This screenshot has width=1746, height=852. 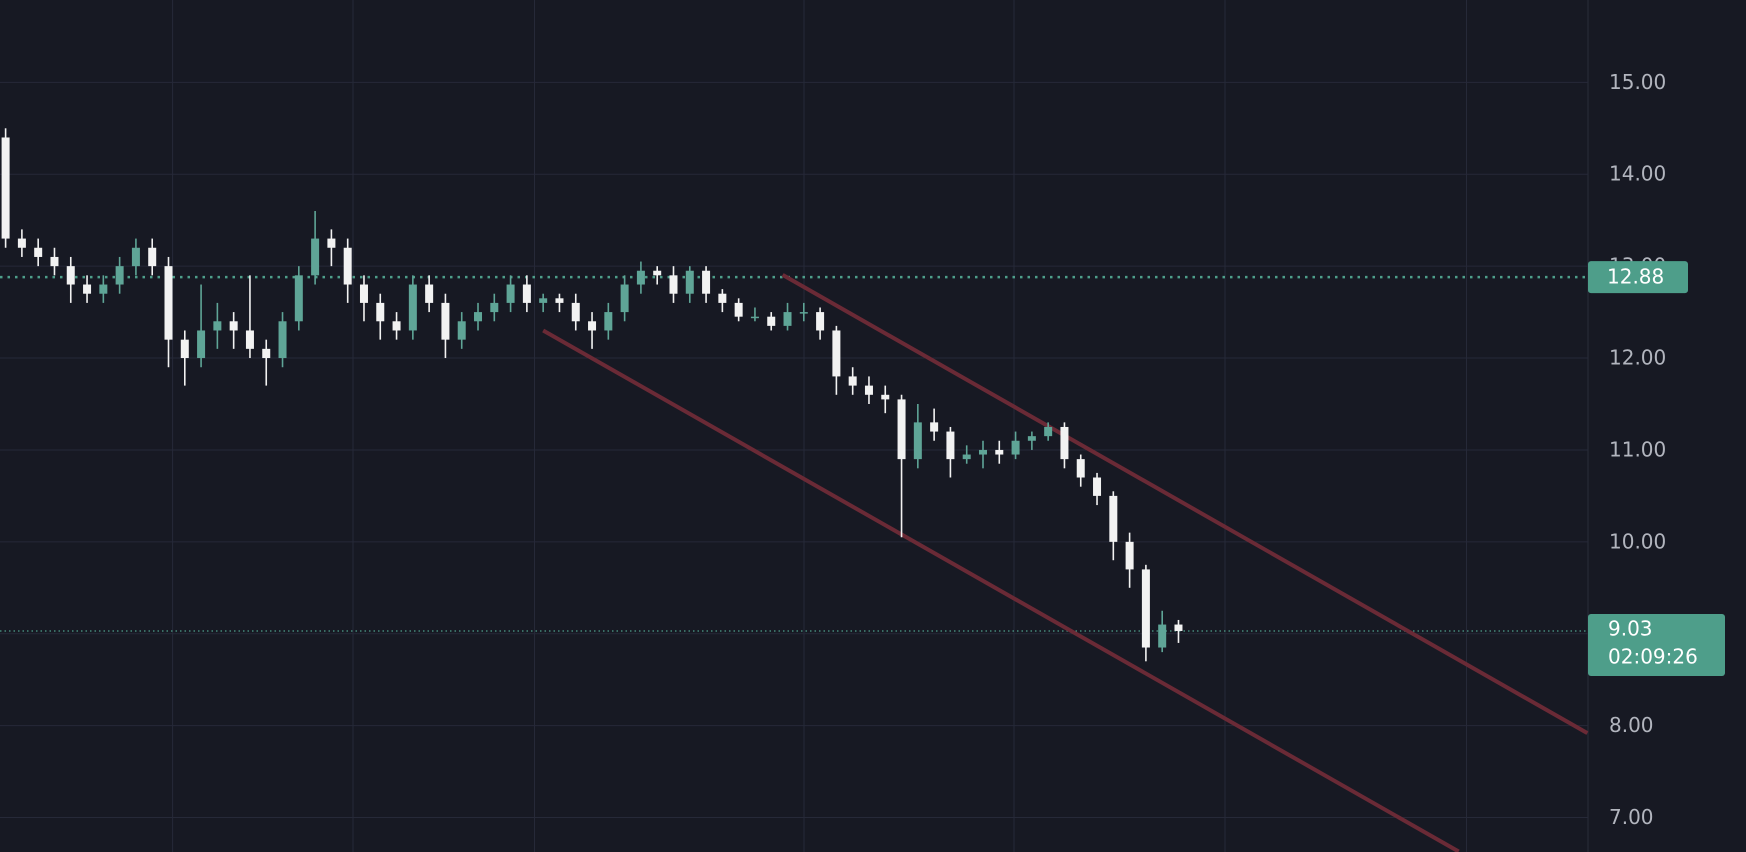 What do you see at coordinates (1637, 541) in the screenshot?
I see `y-tick-label: 10.00` at bounding box center [1637, 541].